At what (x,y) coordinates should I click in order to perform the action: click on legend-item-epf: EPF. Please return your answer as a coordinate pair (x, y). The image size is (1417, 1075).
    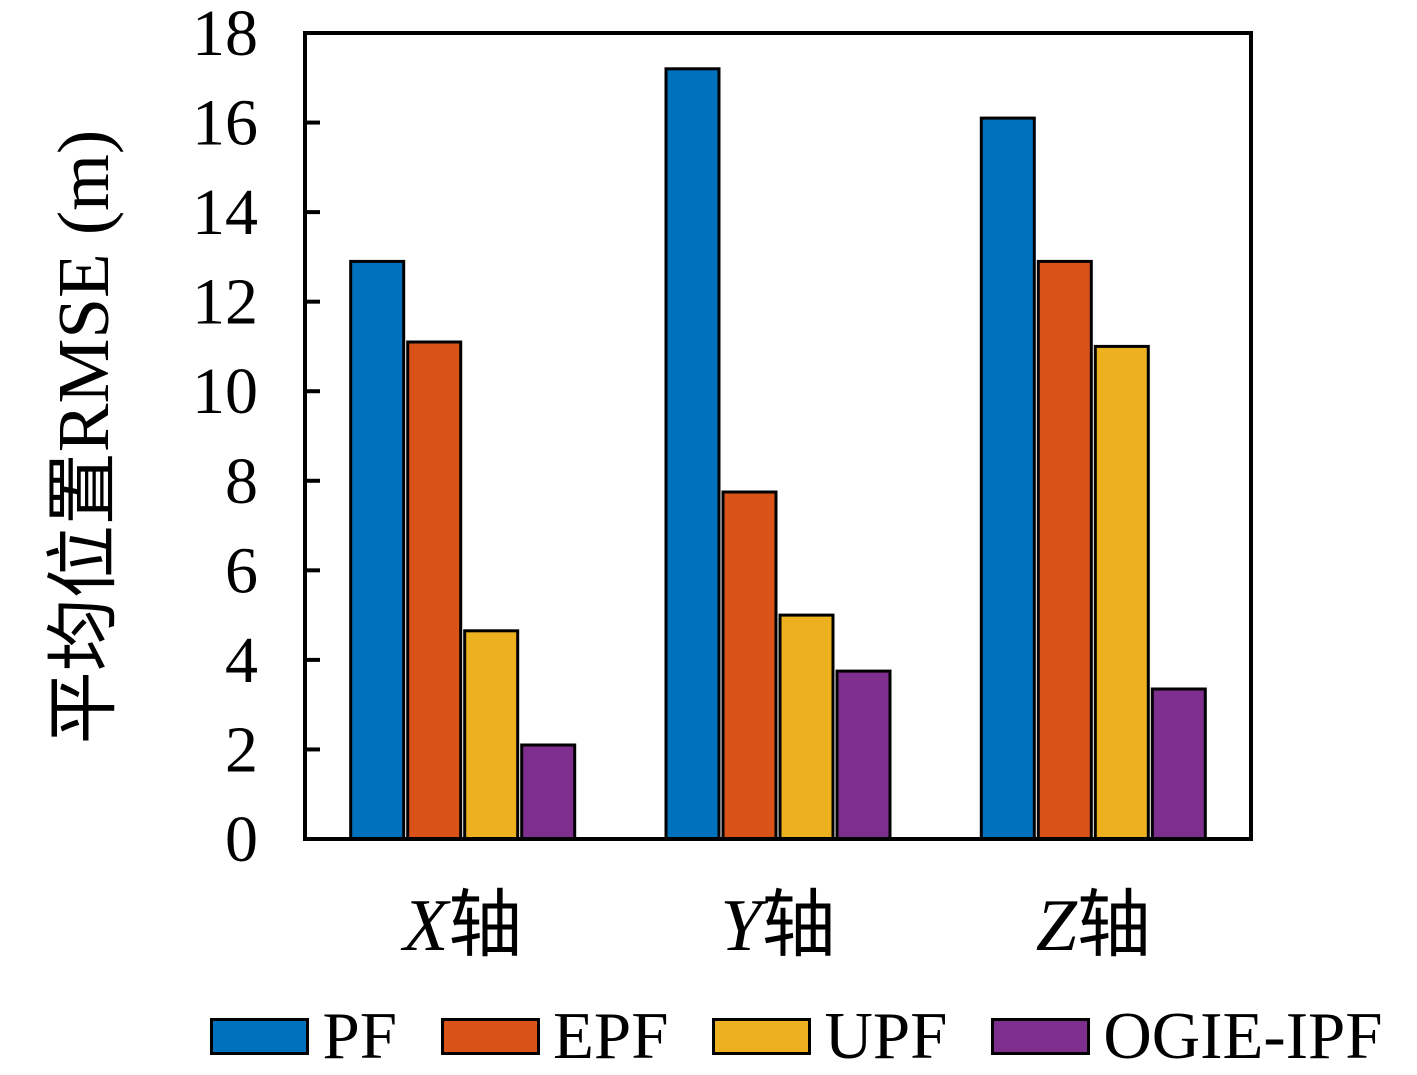
    Looking at the image, I should click on (555, 1036).